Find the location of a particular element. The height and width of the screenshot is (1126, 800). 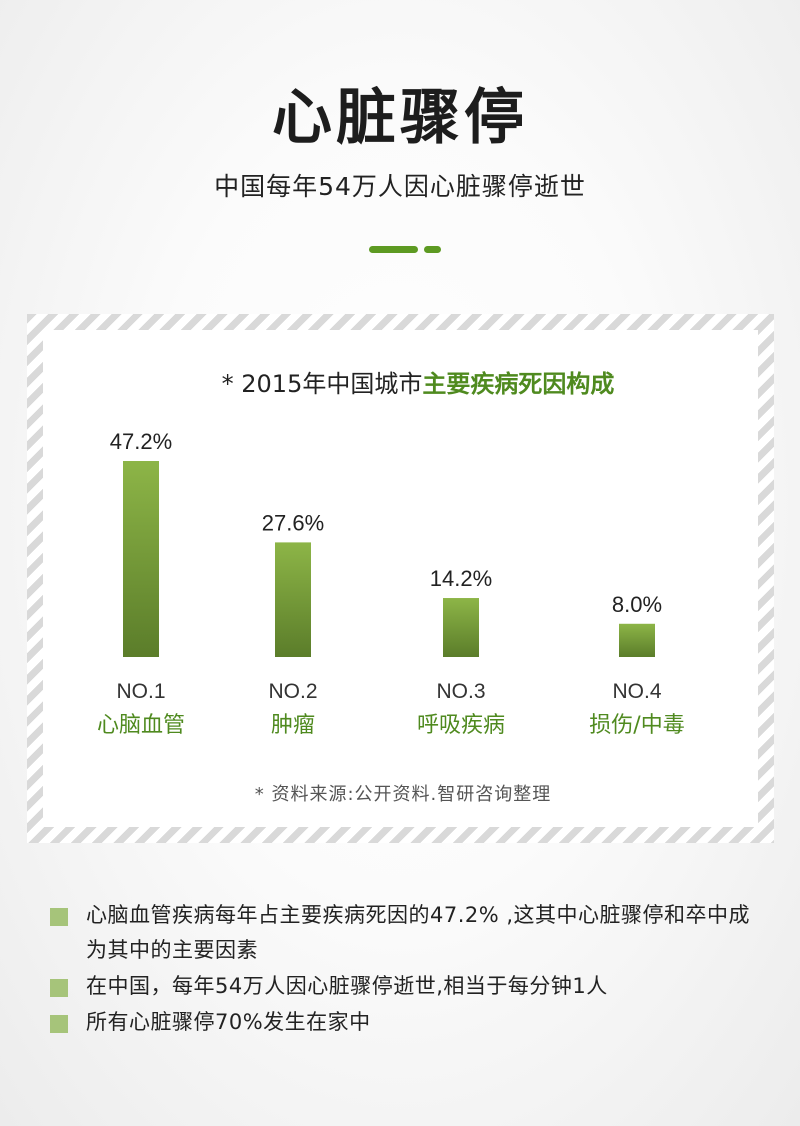

category-label: 肿瘤 is located at coordinates (293, 725).